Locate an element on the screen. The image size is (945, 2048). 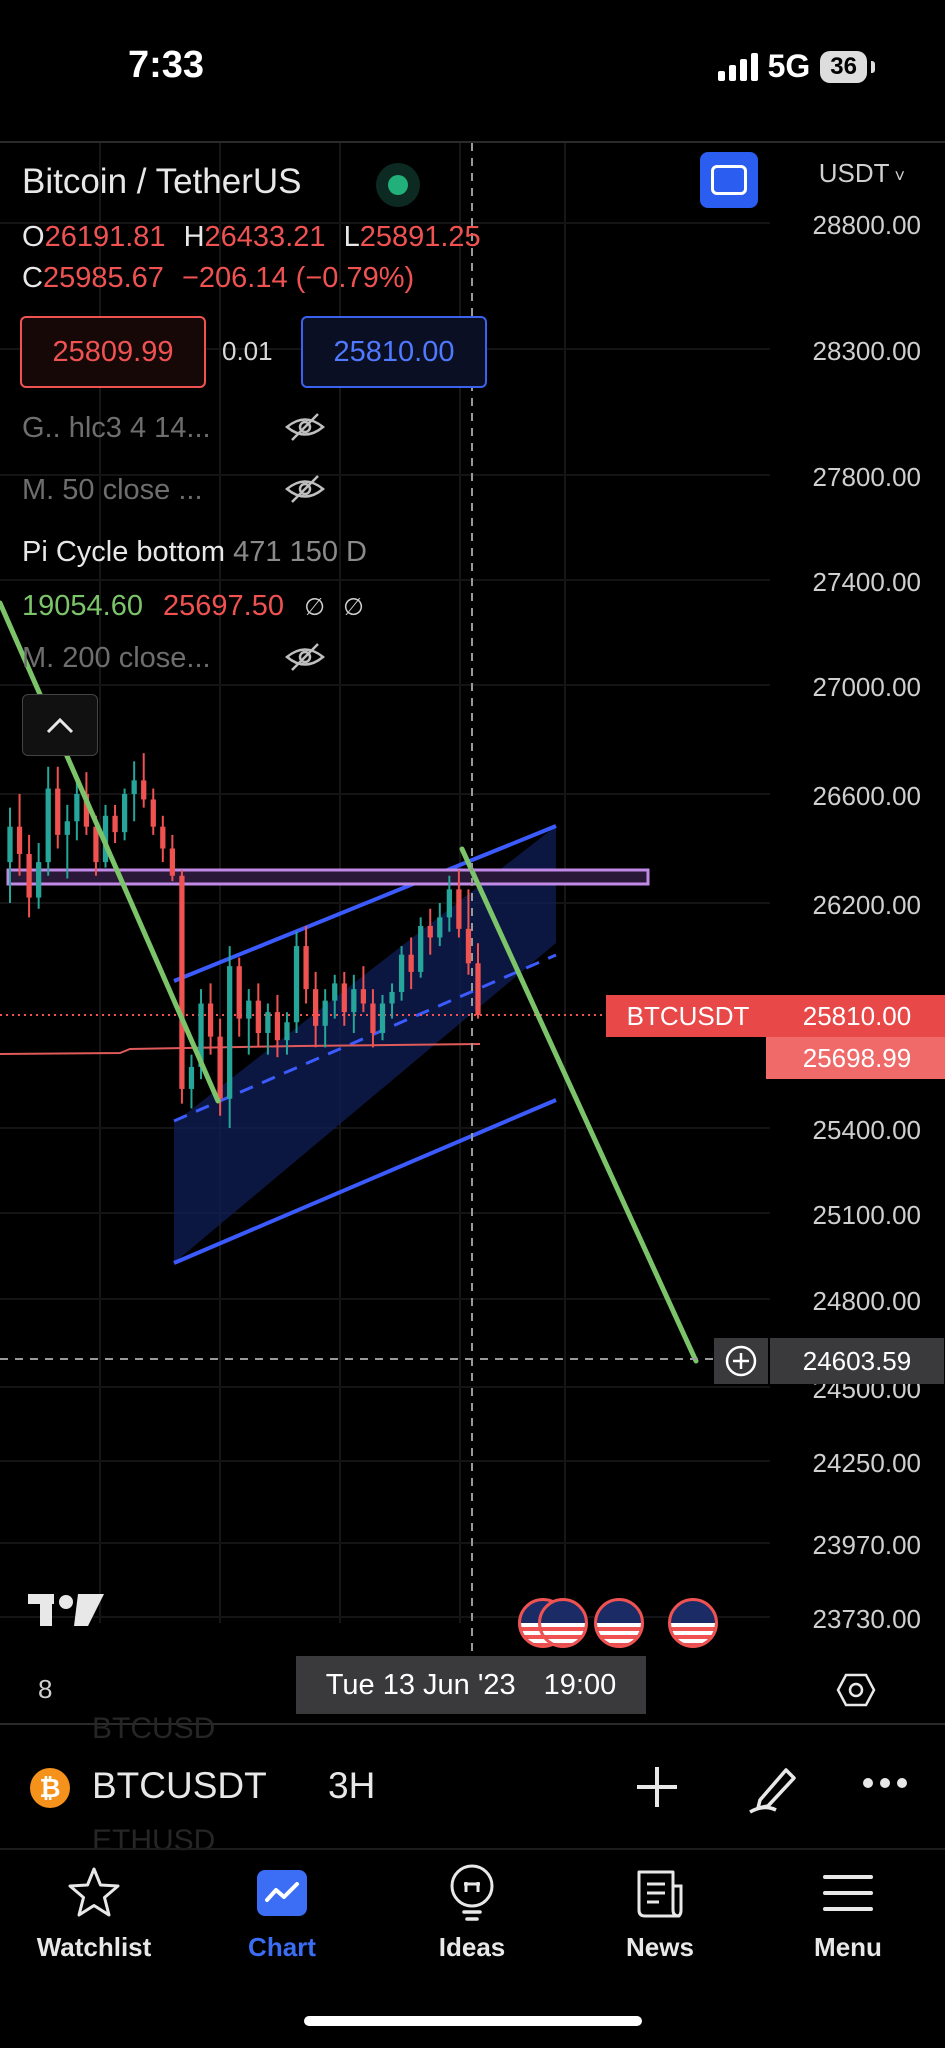
tab-label: Watchlist is located at coordinates (94, 1947).